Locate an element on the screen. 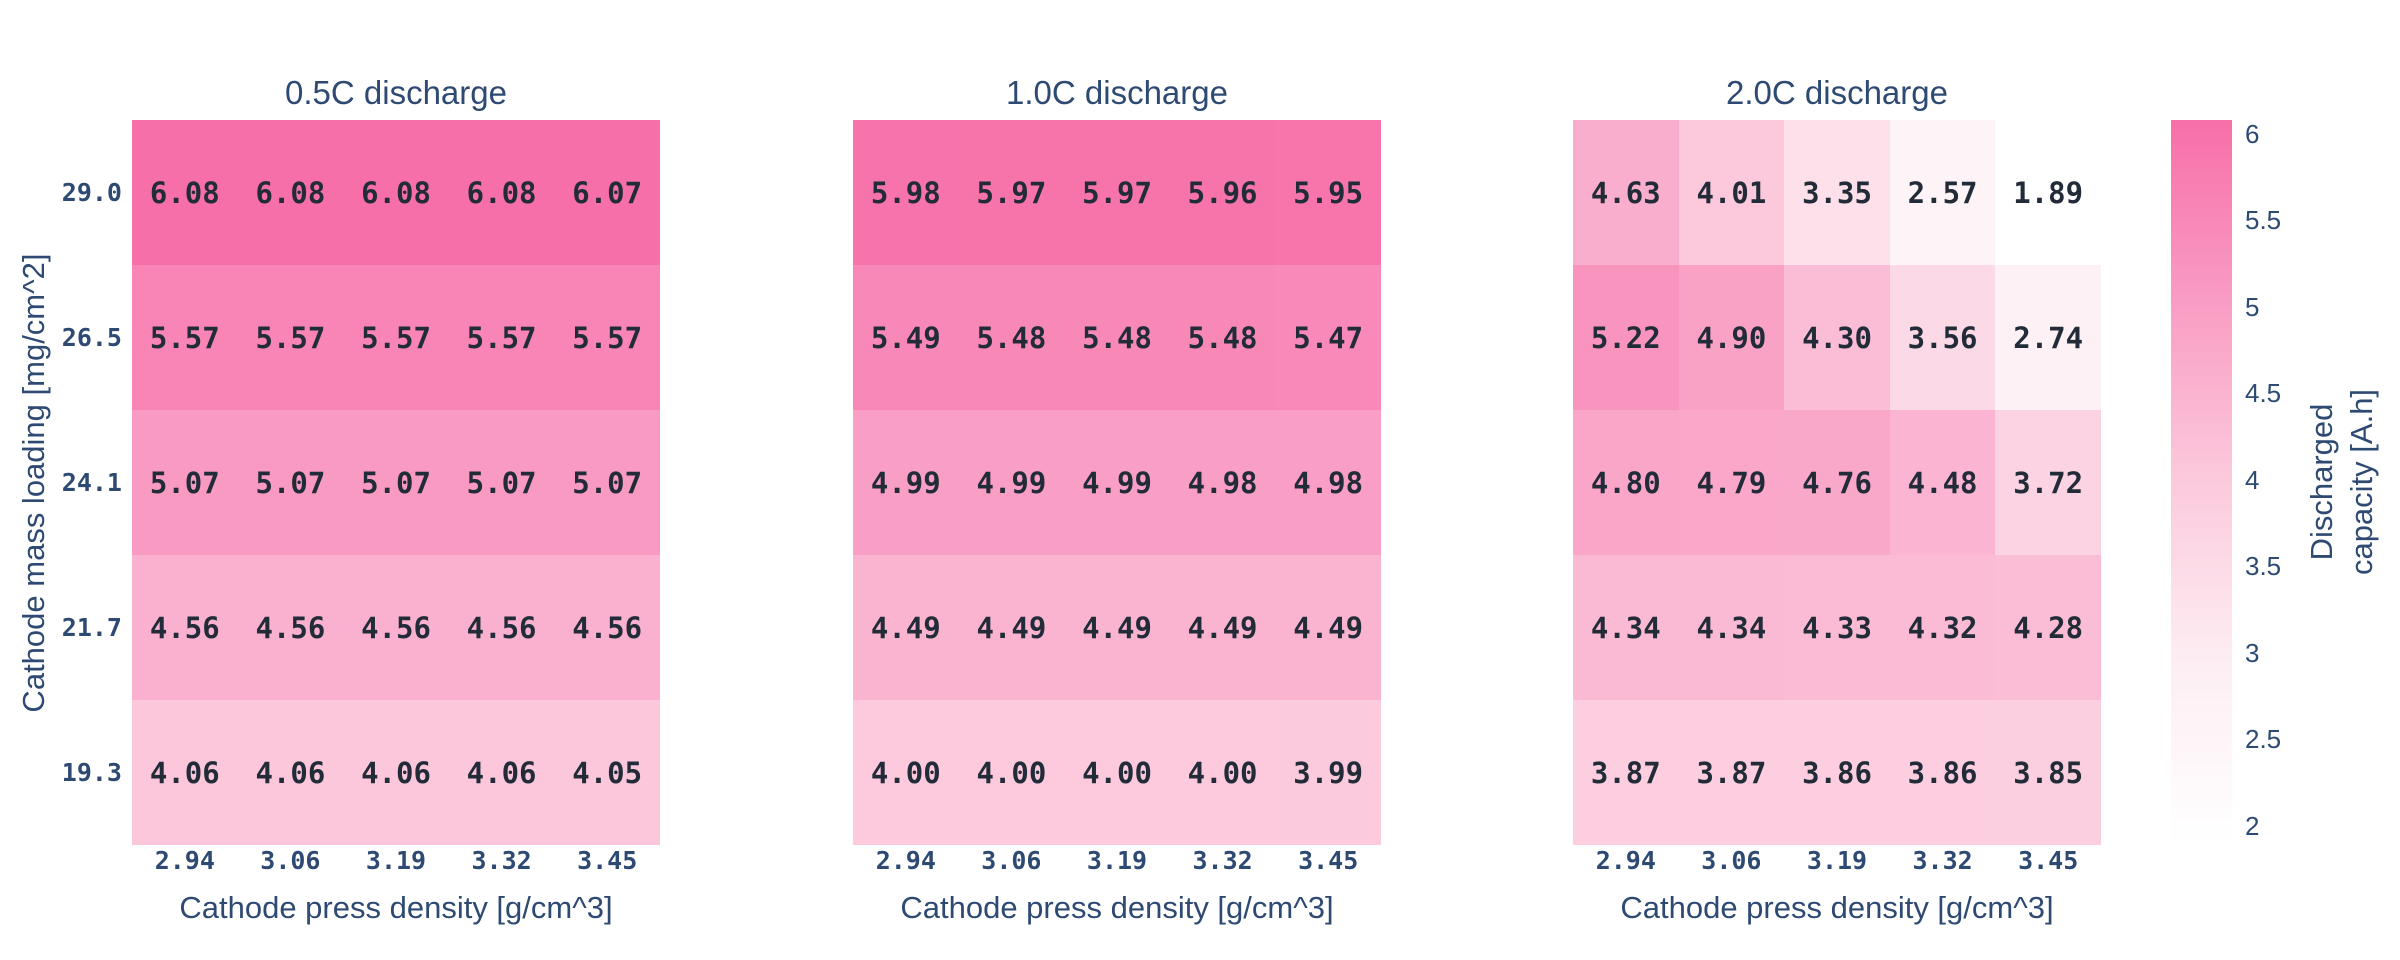 This screenshot has width=2400, height=960. heatmap-cell: 4.30 is located at coordinates (1837, 337).